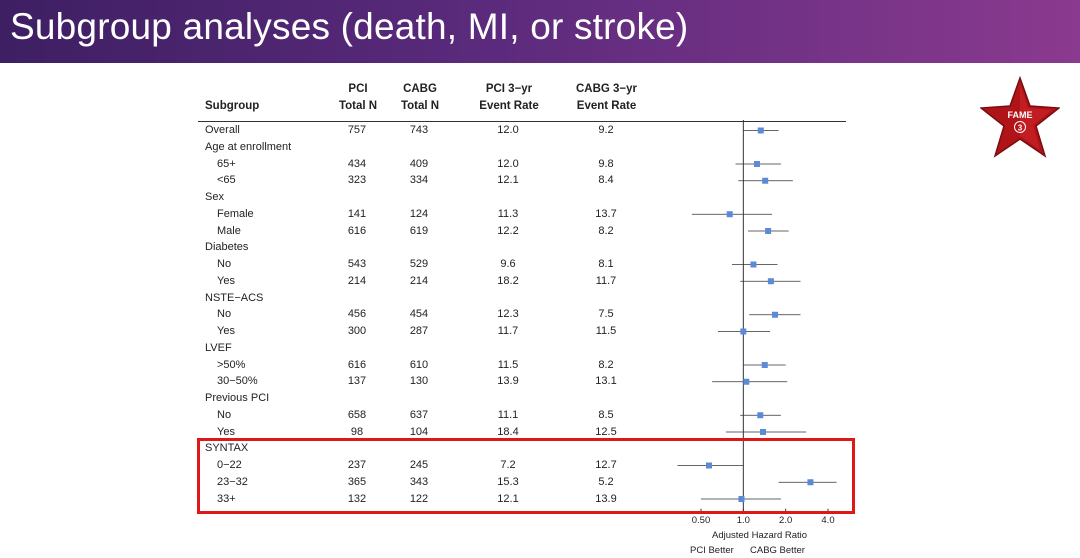 The height and width of the screenshot is (558, 1080). Describe the element at coordinates (357, 381) in the screenshot. I see `pci-total-n-cell: 137` at that location.